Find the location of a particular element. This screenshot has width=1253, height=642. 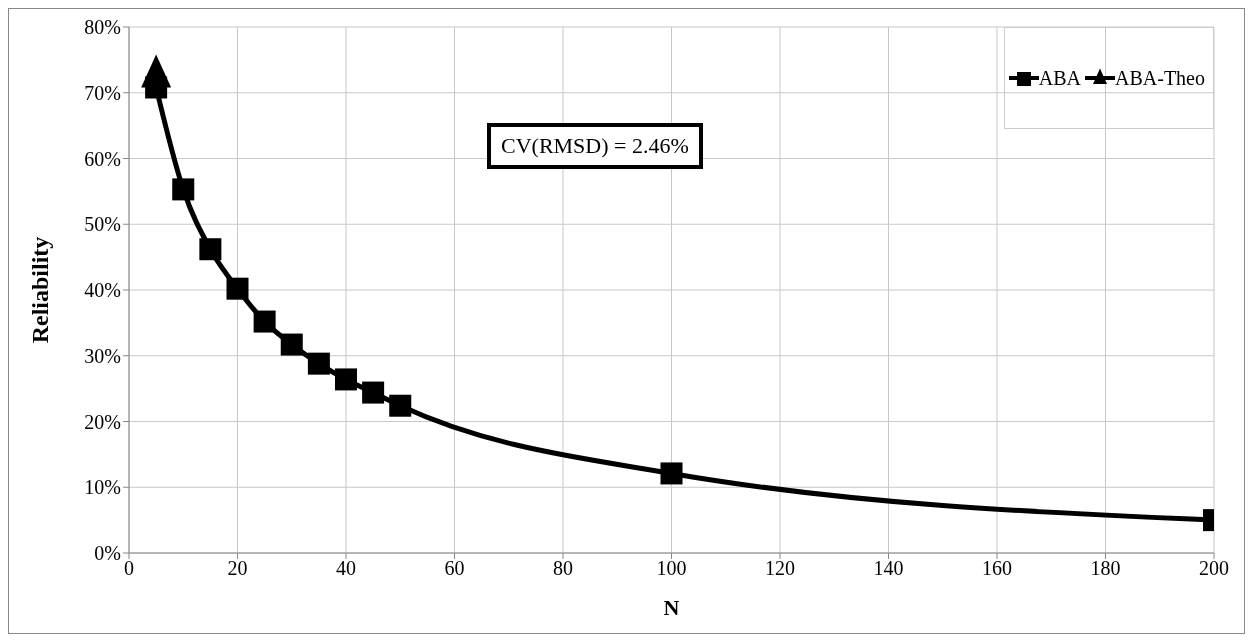

x-tick-label: 60 is located at coordinates (454, 568).